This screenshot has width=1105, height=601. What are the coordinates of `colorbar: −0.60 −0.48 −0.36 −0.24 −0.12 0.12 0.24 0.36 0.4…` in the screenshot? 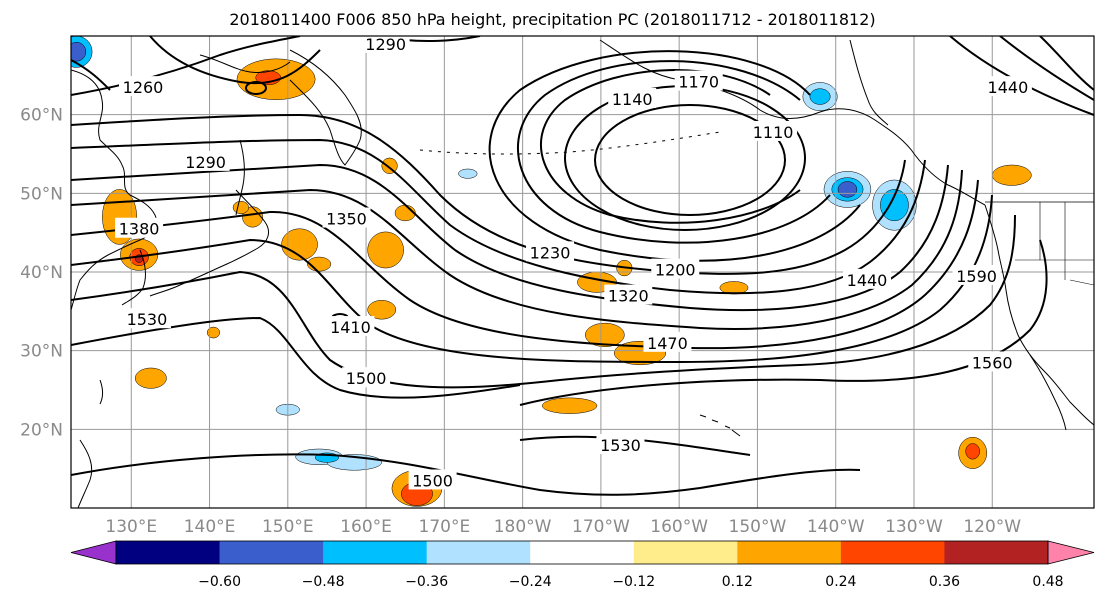 It's located at (582, 565).